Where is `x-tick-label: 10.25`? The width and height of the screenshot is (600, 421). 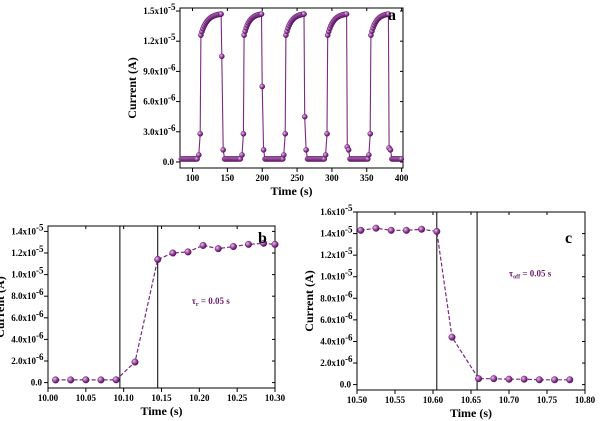
x-tick-label: 10.25 is located at coordinates (237, 398).